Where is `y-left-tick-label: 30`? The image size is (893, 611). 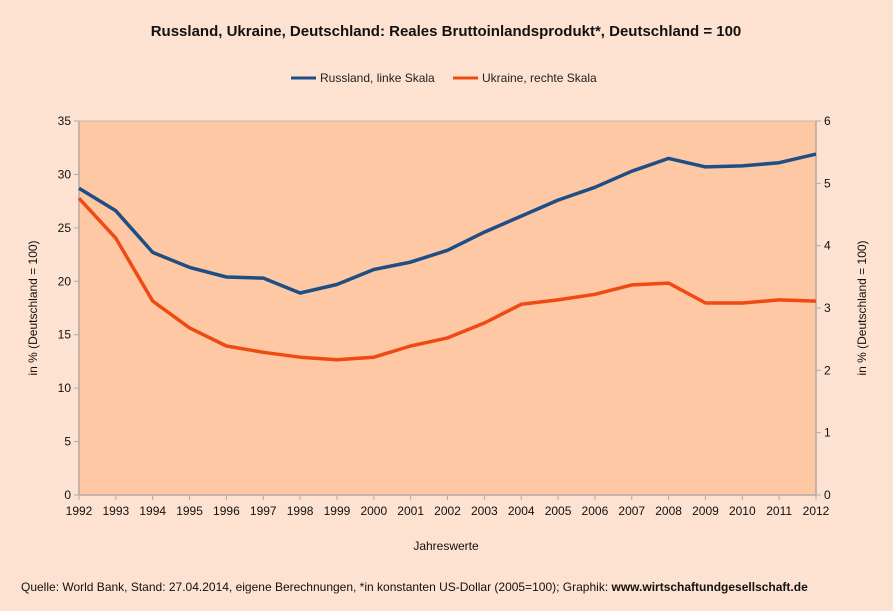 y-left-tick-label: 30 is located at coordinates (65, 174).